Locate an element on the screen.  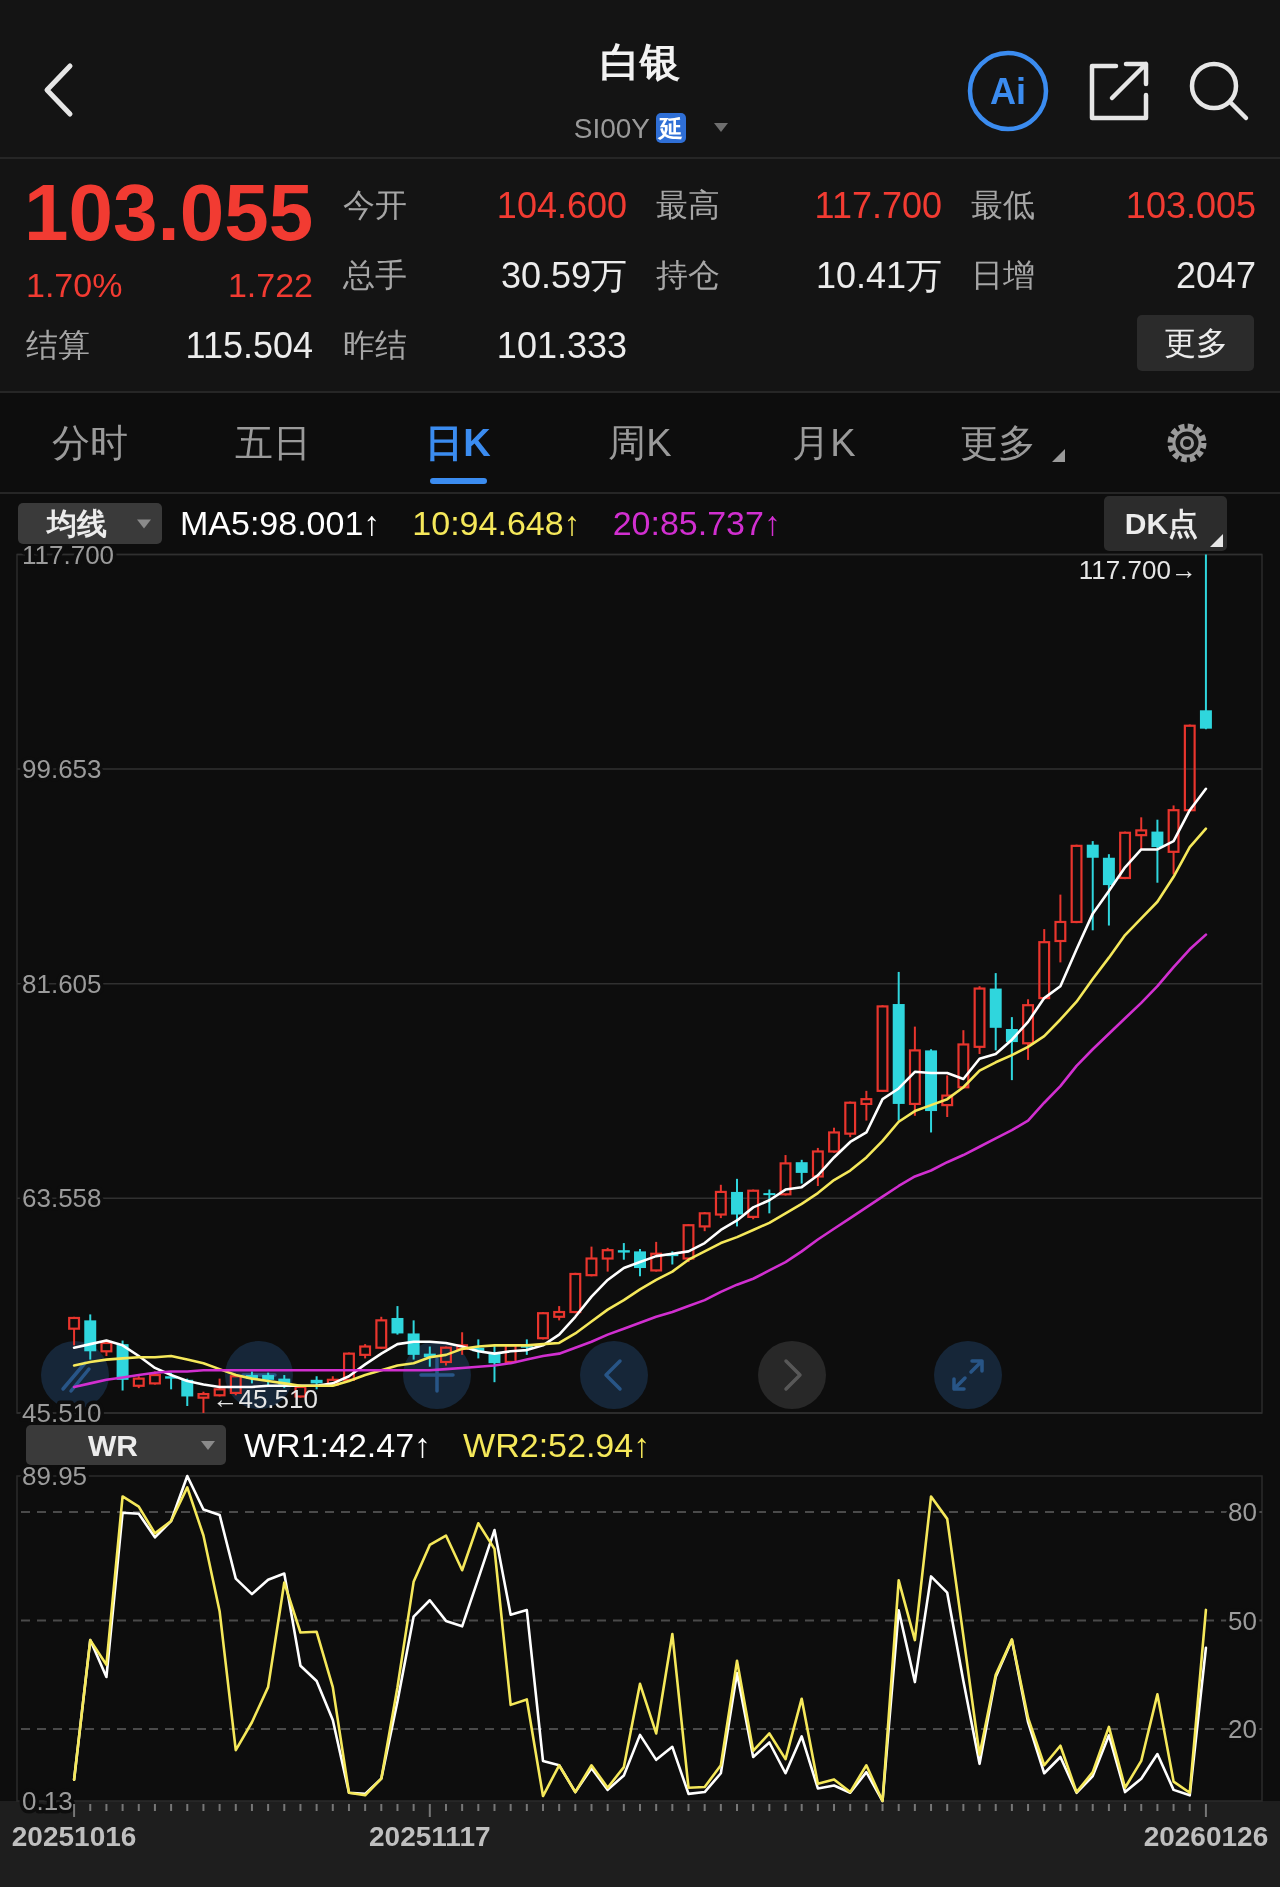
y-tick-label: 117.700 is located at coordinates (68, 554).